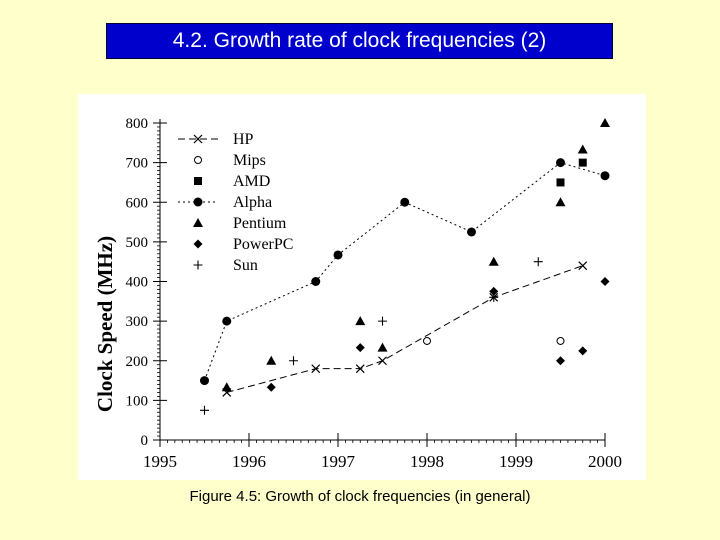  What do you see at coordinates (427, 461) in the screenshot?
I see `x-tick-label: 1998` at bounding box center [427, 461].